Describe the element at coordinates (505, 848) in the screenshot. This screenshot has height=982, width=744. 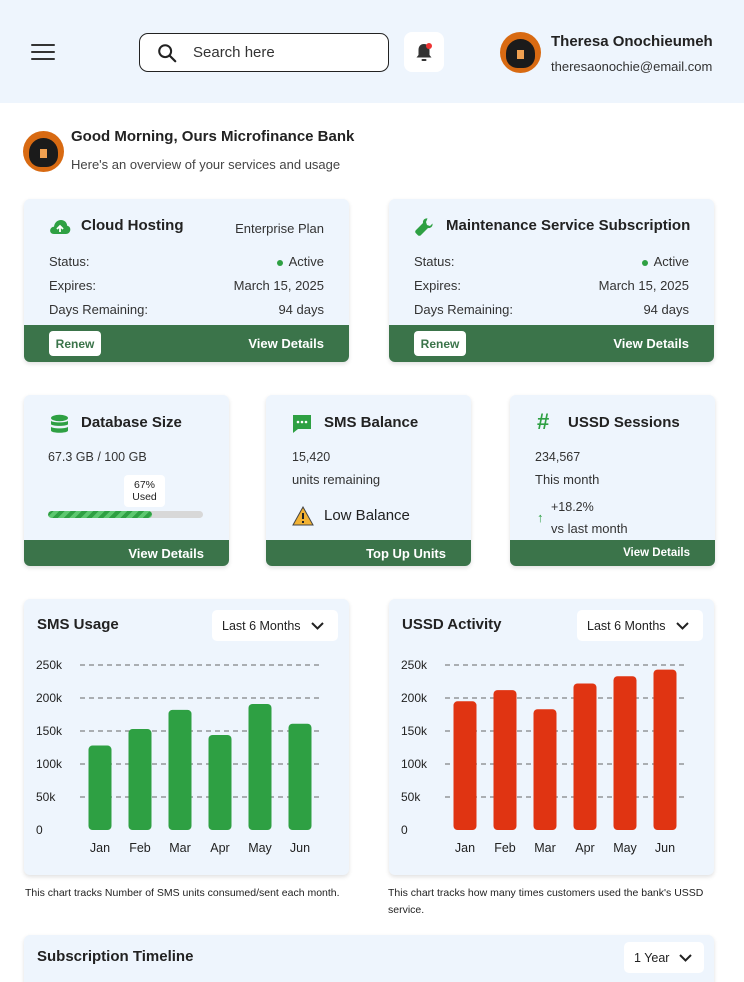
I see `ussd-activity-x-tick-label: Feb` at that location.